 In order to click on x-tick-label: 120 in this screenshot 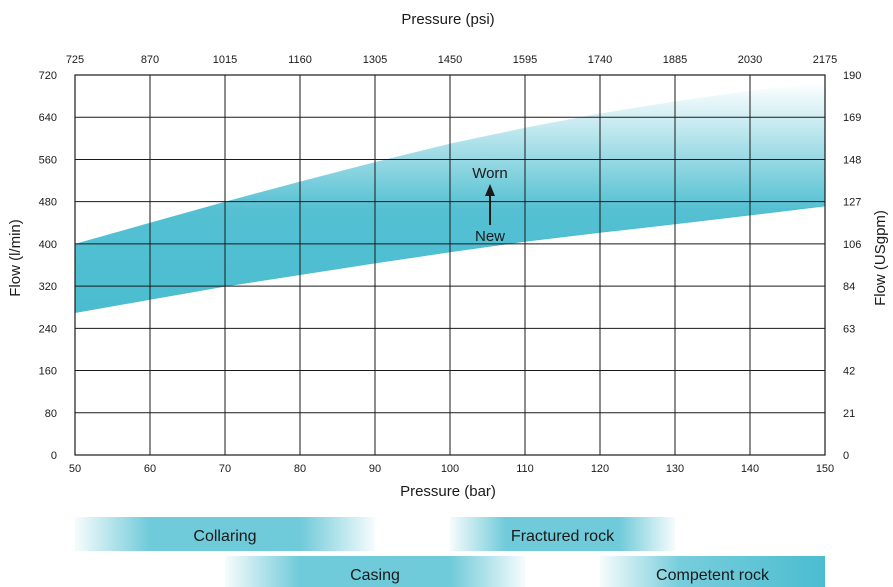, I will do `click(600, 469)`.